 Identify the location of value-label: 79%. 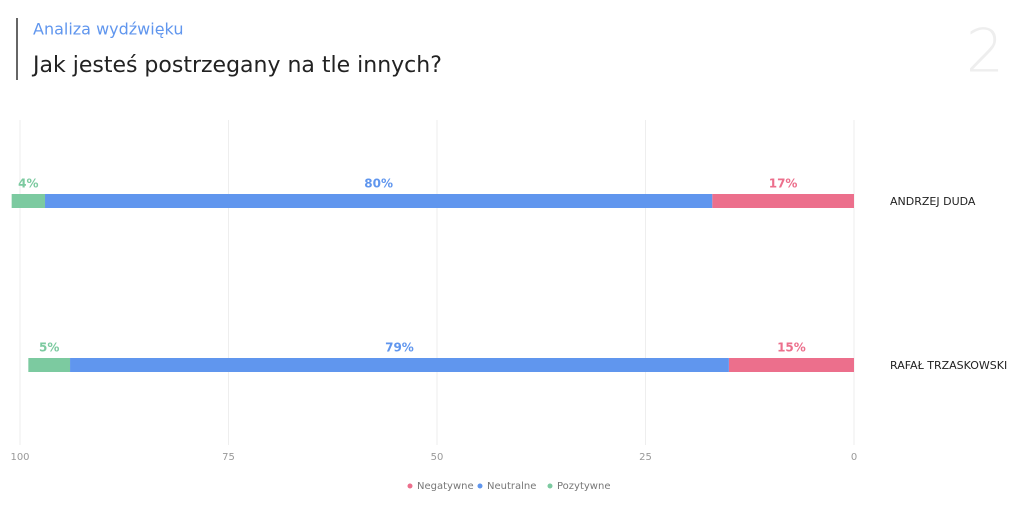
(399, 348).